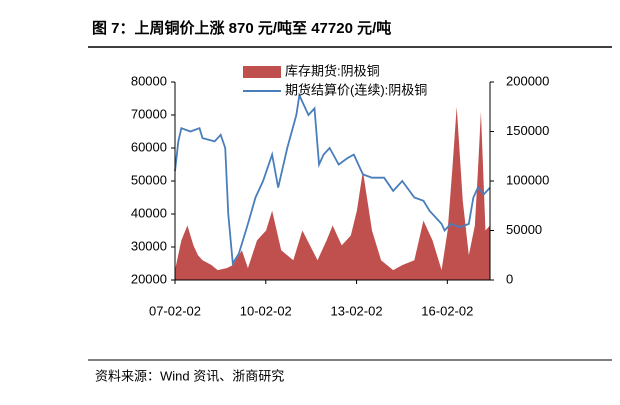 The height and width of the screenshot is (405, 620). What do you see at coordinates (149, 245) in the screenshot?
I see `y-tick-label: 30000` at bounding box center [149, 245].